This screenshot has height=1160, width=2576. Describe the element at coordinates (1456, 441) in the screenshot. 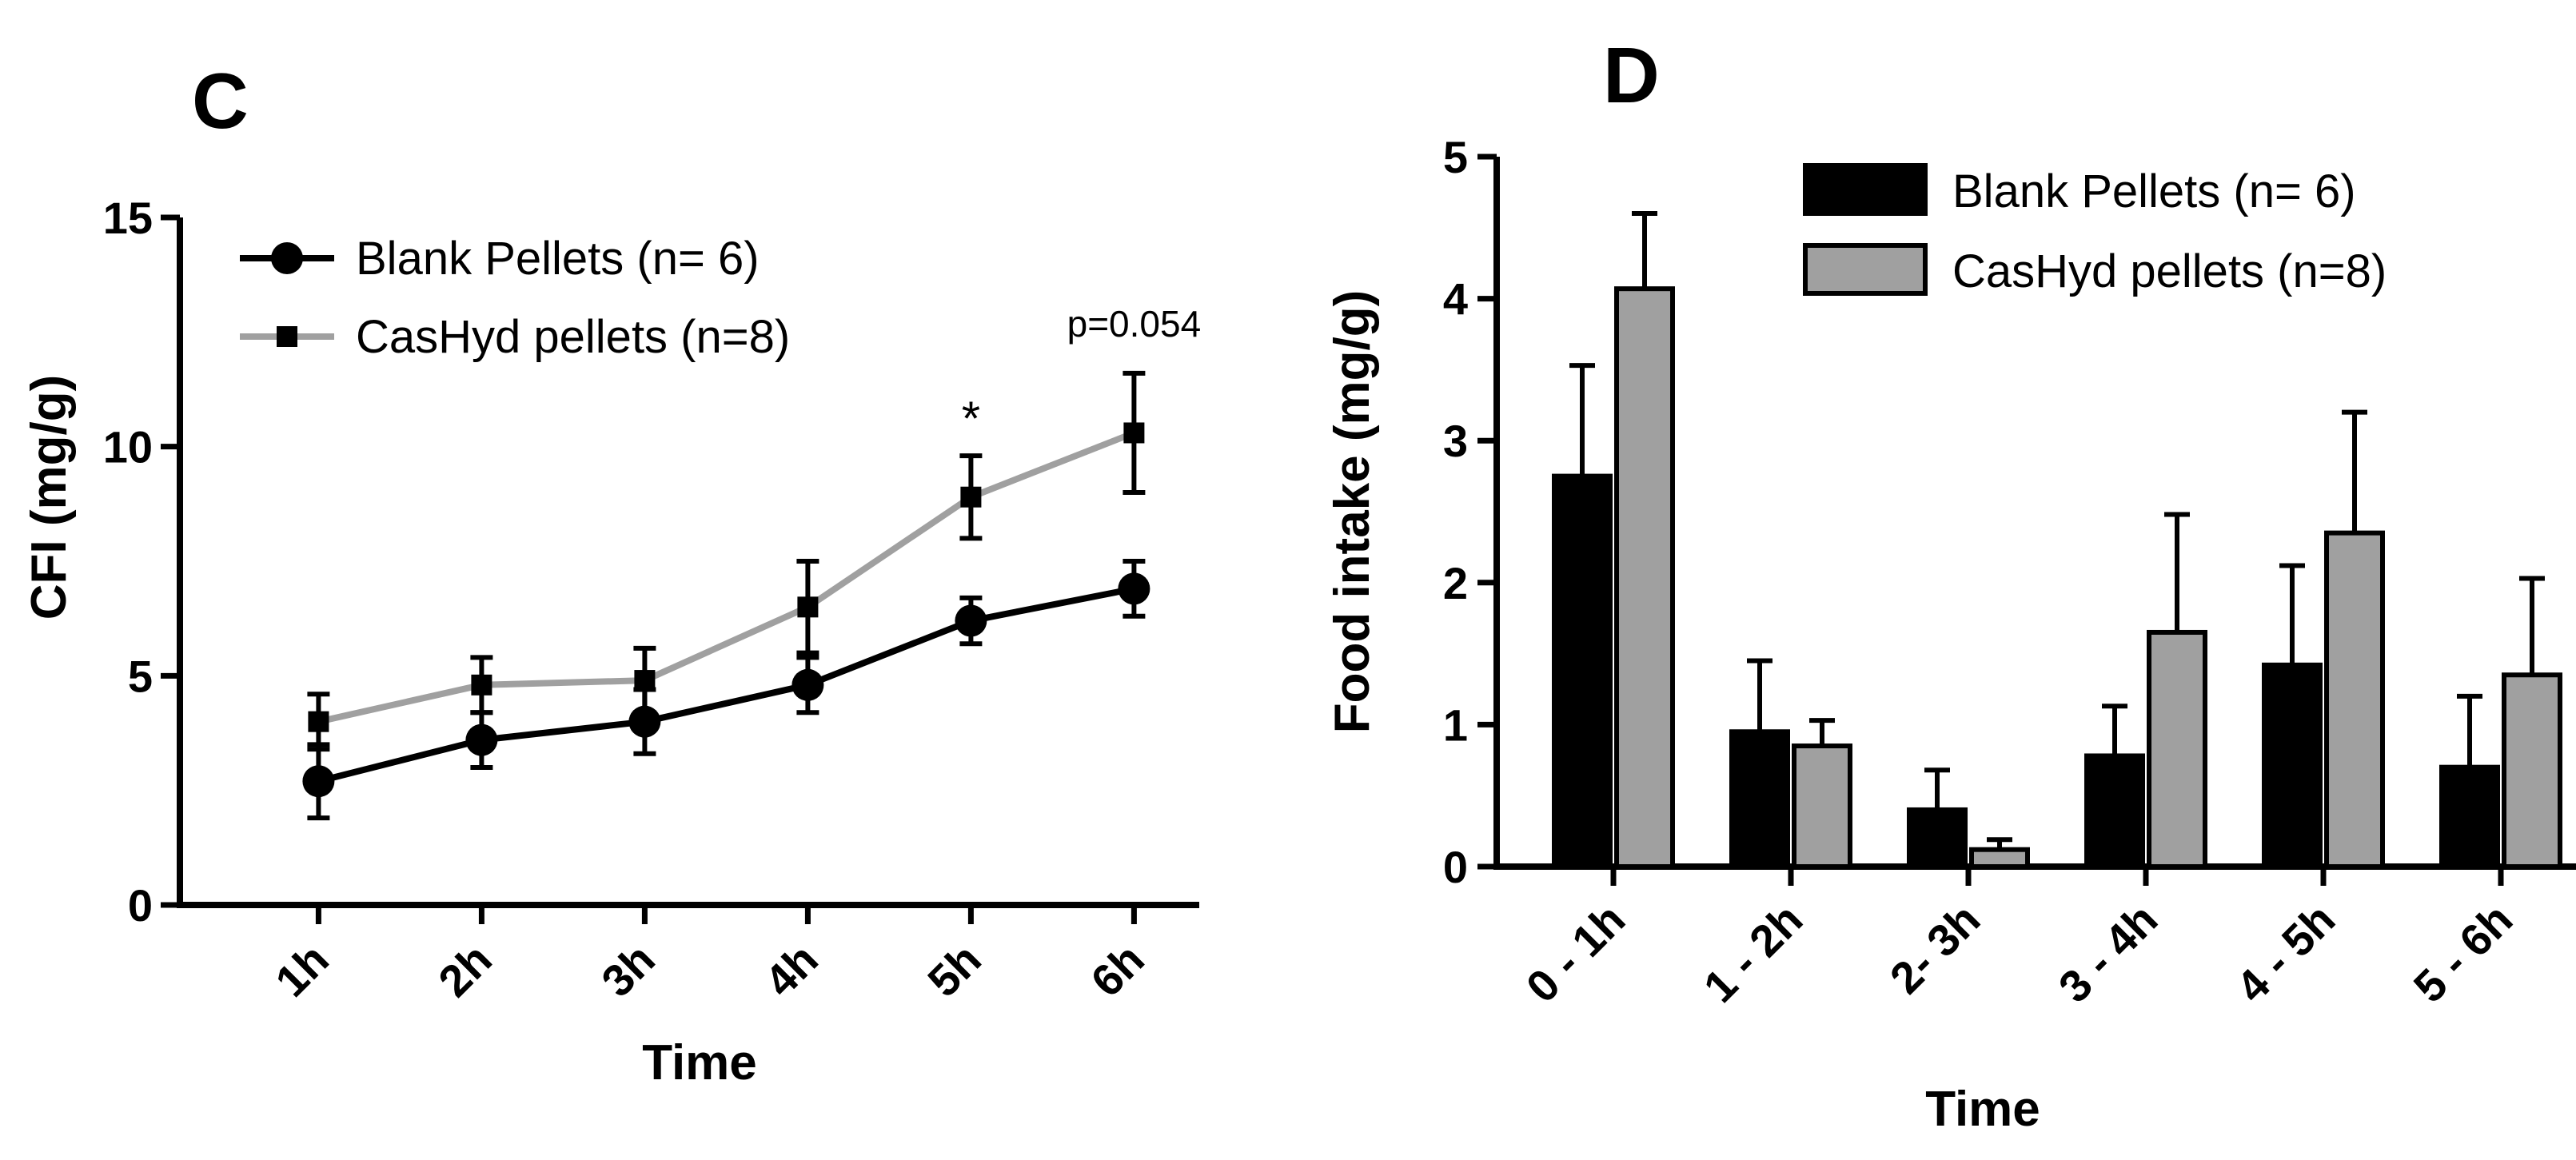

I see `panel-d-y-tick-label: 3` at that location.